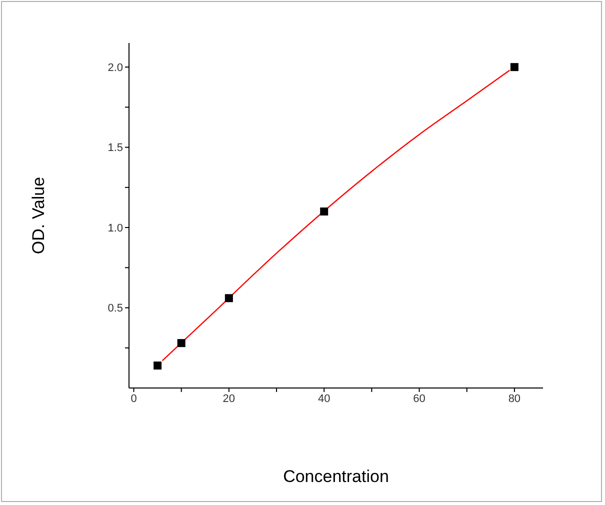 The width and height of the screenshot is (605, 505). Describe the element at coordinates (336, 476) in the screenshot. I see `x-axis-title: Concentration` at that location.